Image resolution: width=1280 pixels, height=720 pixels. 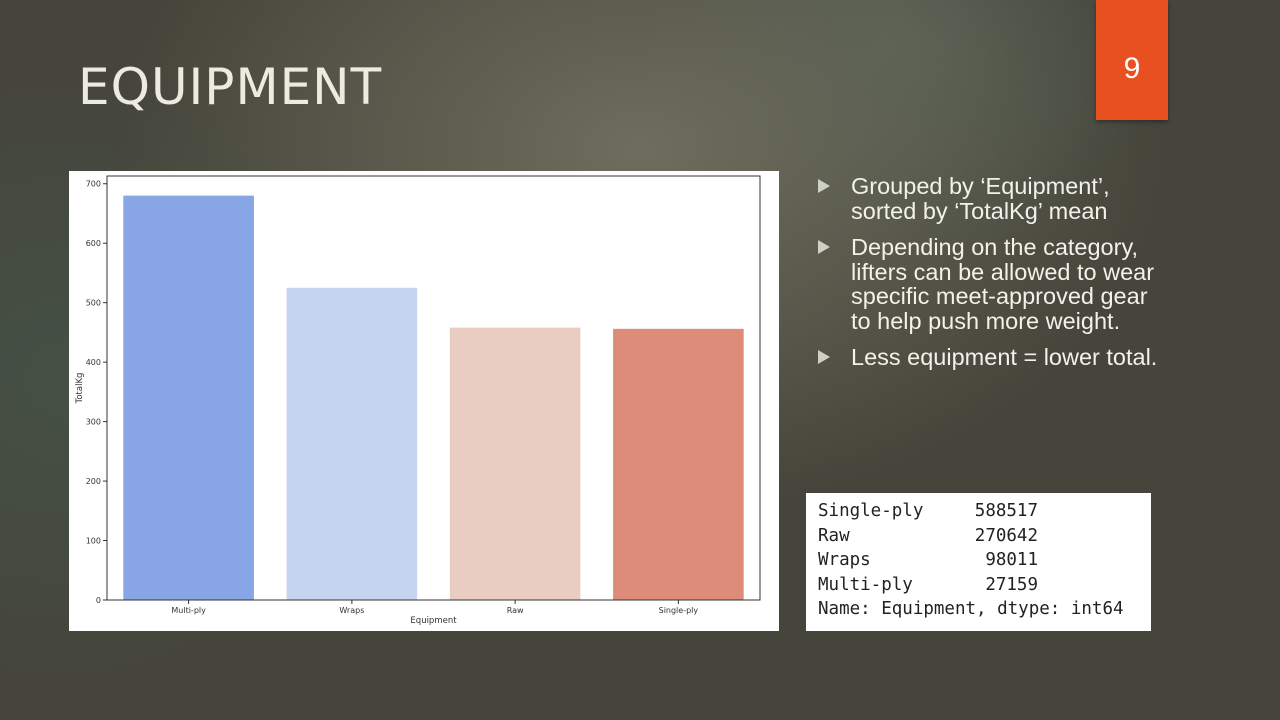 I want to click on output-row: Single-ply 588517, so click(x=978, y=511).